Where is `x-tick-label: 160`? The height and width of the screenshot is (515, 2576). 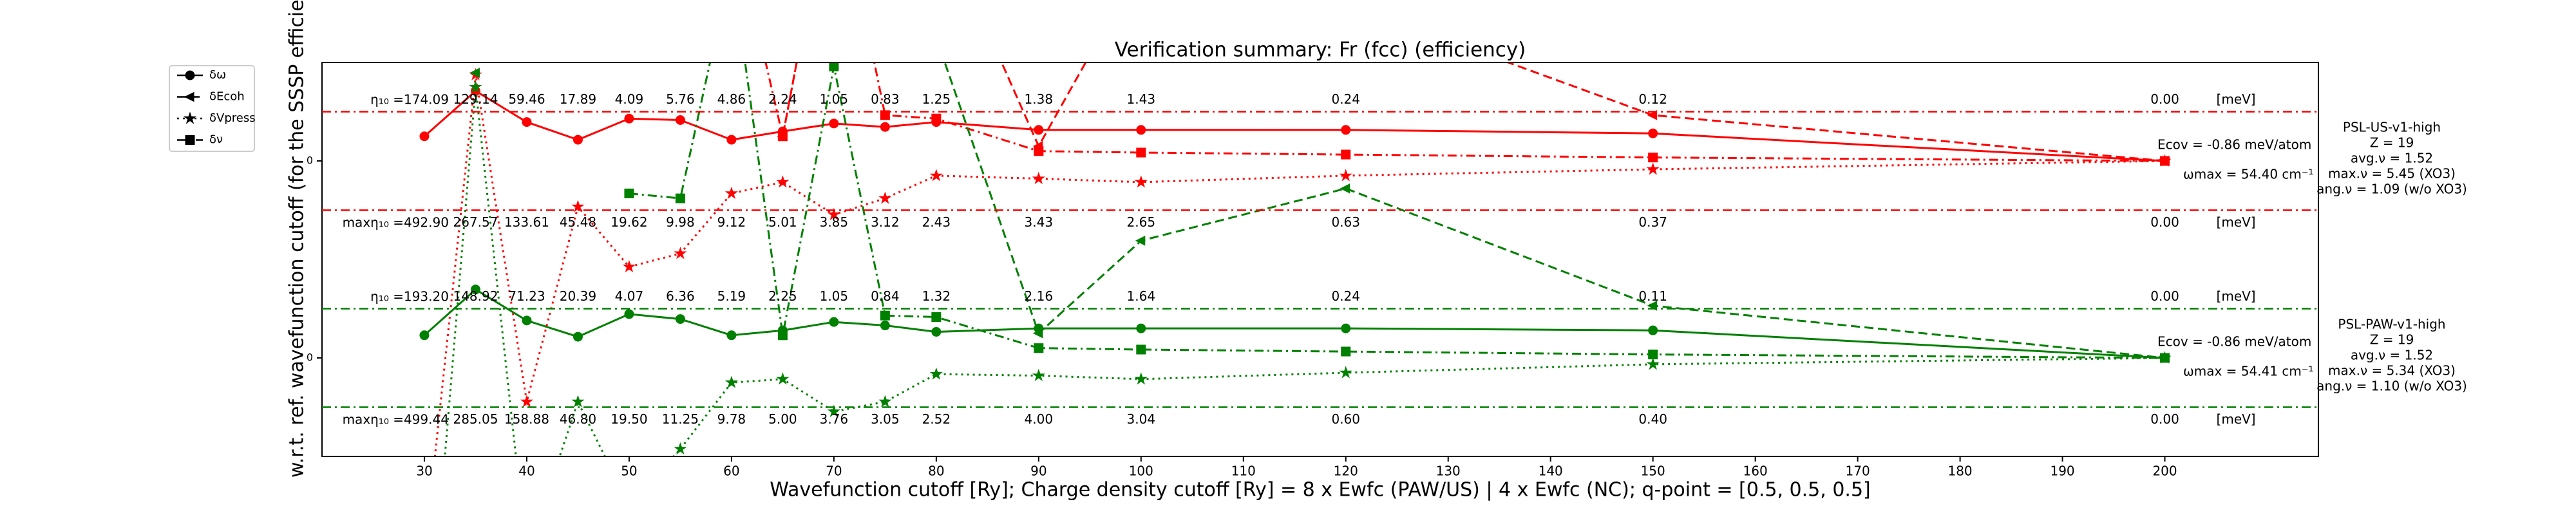
x-tick-label: 160 is located at coordinates (1756, 472).